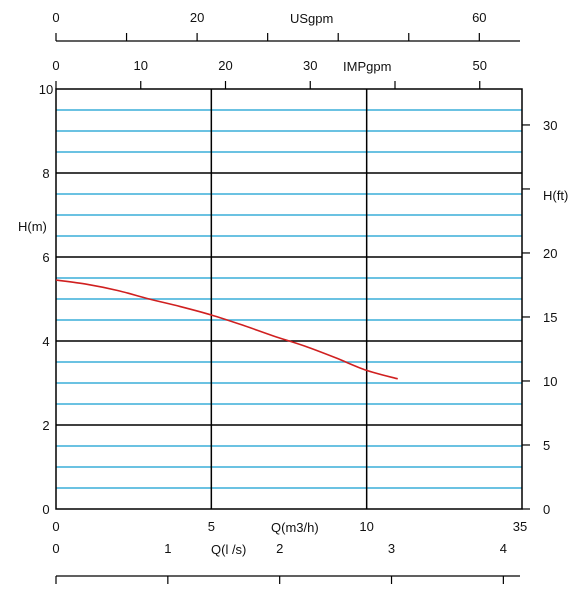 The height and width of the screenshot is (592, 586). I want to click on usgpm-tick-label: 60, so click(479, 17).